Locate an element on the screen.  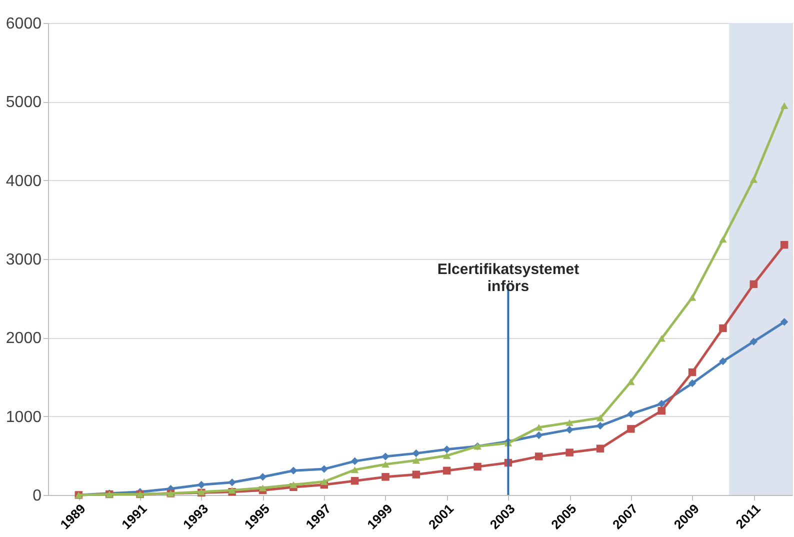
ref-line-label: Elcertifikatsystemet införs is located at coordinates (508, 278).